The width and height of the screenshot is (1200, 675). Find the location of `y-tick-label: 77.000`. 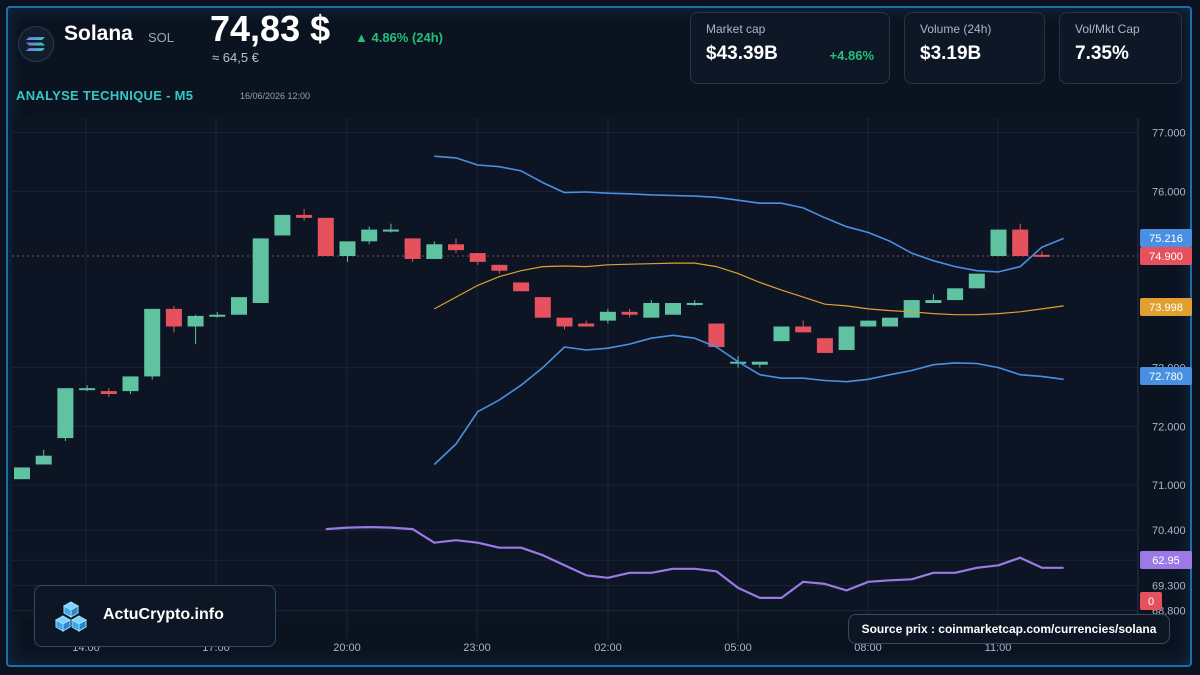

y-tick-label: 77.000 is located at coordinates (1169, 134).